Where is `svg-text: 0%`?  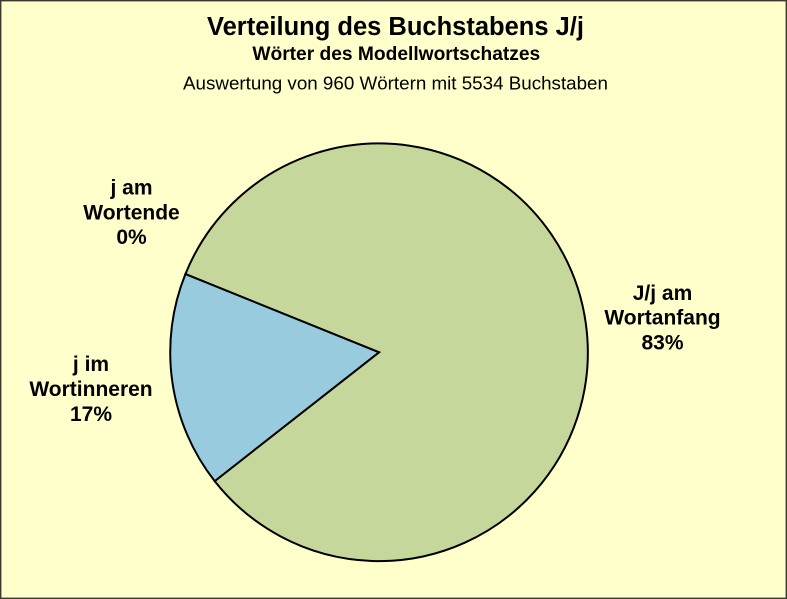 svg-text: 0% is located at coordinates (131, 237).